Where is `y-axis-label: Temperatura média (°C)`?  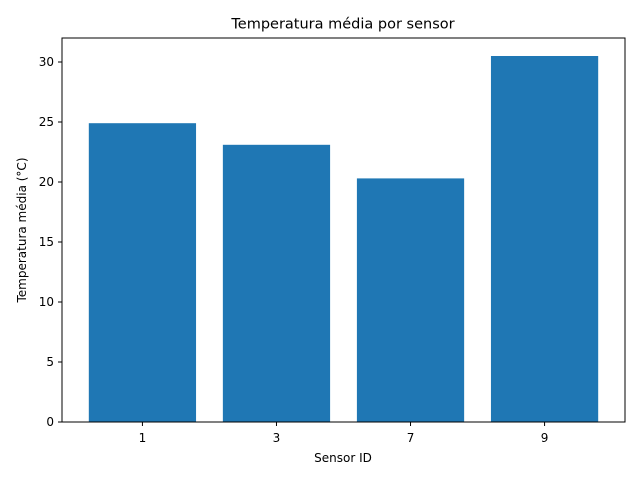
y-axis-label: Temperatura média (°C) is located at coordinates (22, 231).